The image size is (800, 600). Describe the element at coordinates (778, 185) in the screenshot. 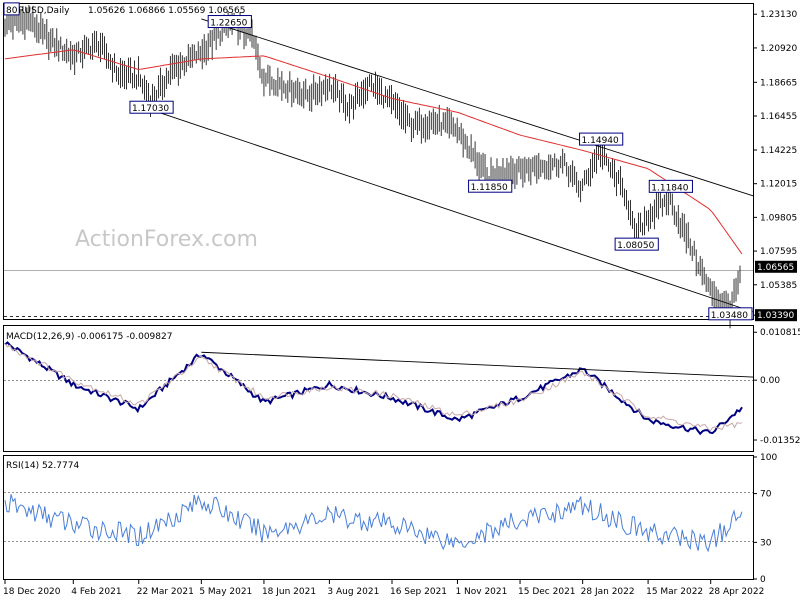

I see `price-tick-label: 1.12015` at that location.